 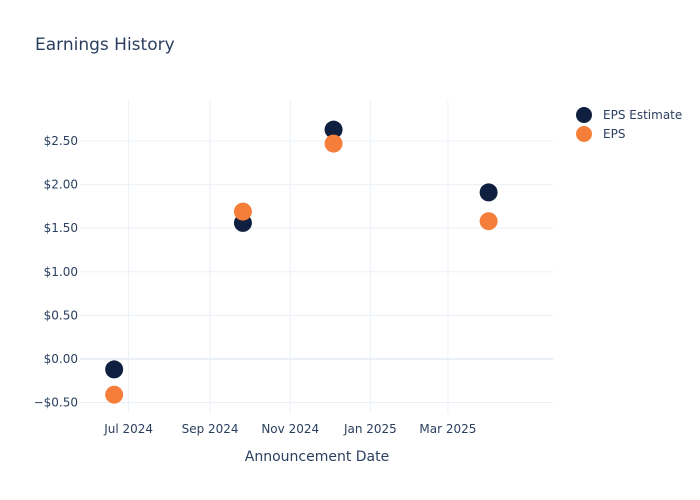 What do you see at coordinates (105, 45) in the screenshot?
I see `chart-title: Earnings History` at bounding box center [105, 45].